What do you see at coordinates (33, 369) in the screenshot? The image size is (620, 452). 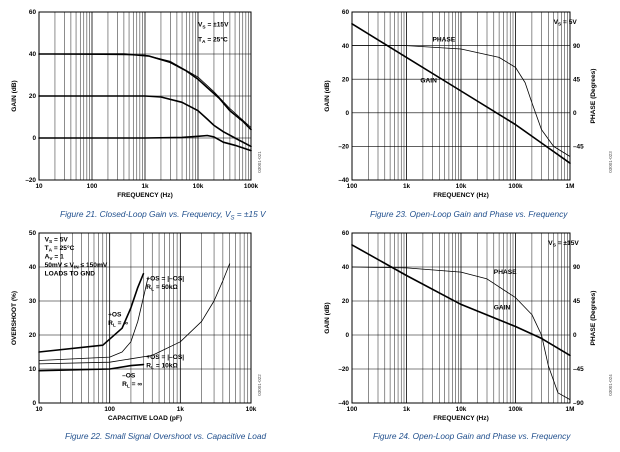 I see `y-tick-label: 10` at bounding box center [33, 369].